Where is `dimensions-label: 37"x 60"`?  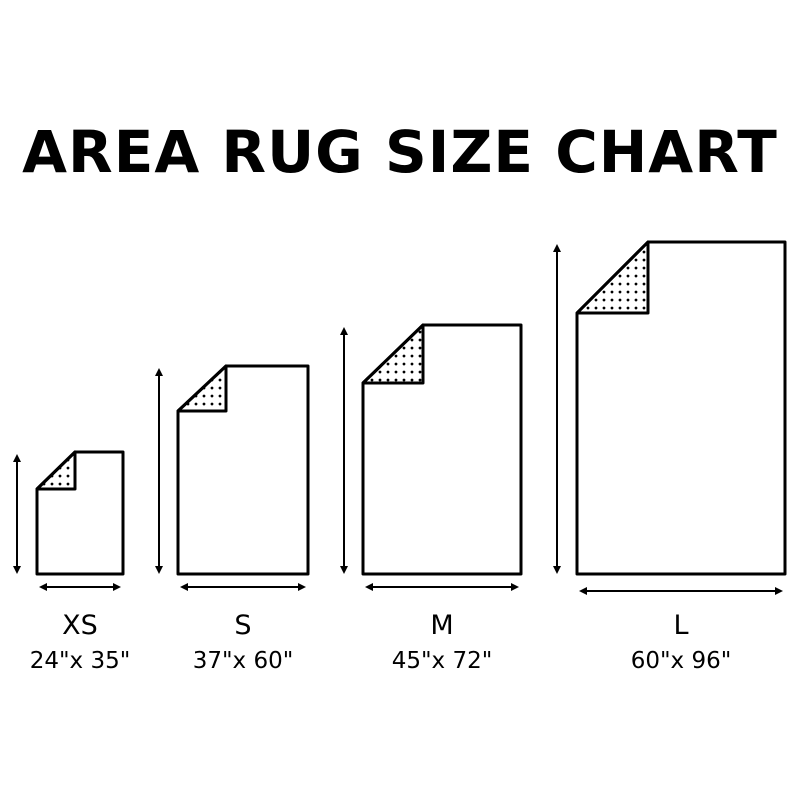 dimensions-label: 37"x 60" is located at coordinates (243, 661).